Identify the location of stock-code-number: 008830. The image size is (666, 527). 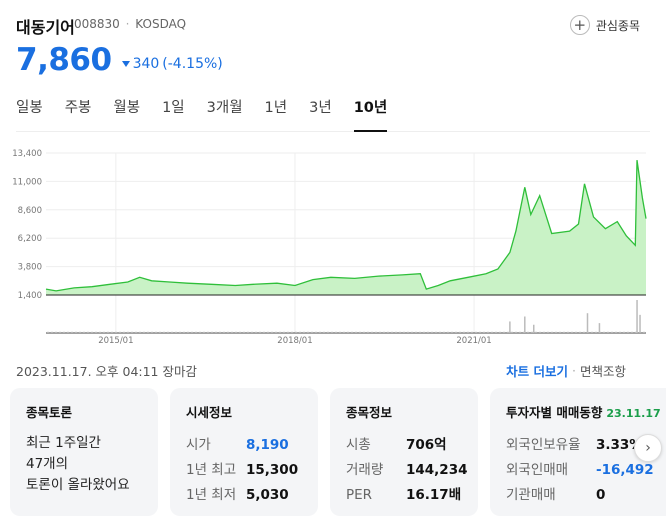
(97, 24).